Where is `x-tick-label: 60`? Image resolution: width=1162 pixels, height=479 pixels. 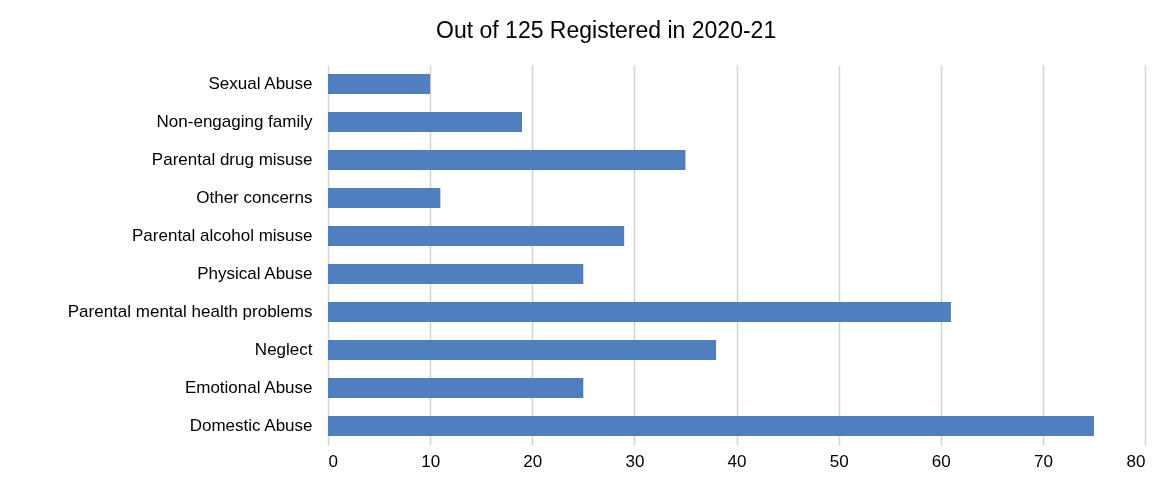
x-tick-label: 60 is located at coordinates (941, 461).